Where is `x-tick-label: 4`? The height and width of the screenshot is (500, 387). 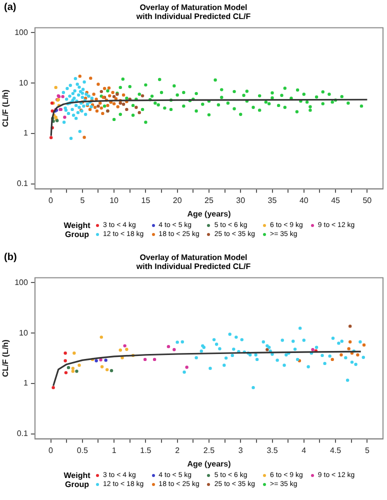
x-tick-label: 4 is located at coordinates (304, 450).